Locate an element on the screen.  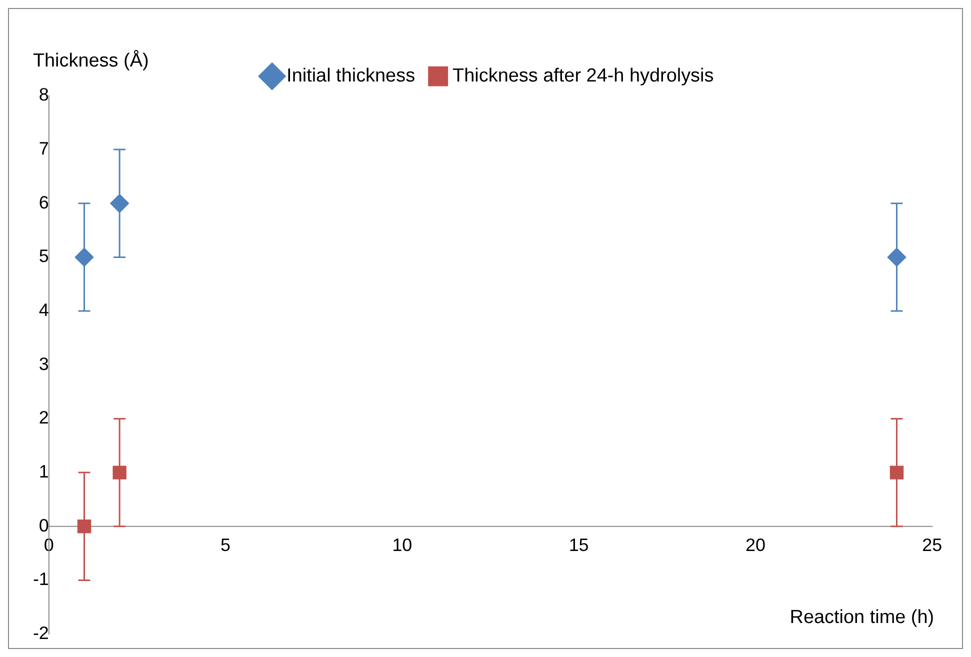
y-tick-label: 1 is located at coordinates (43, 472).